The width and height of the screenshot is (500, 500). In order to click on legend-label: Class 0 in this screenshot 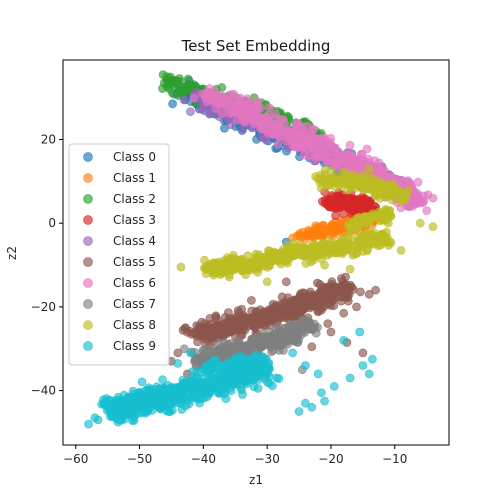, I will do `click(134, 157)`.